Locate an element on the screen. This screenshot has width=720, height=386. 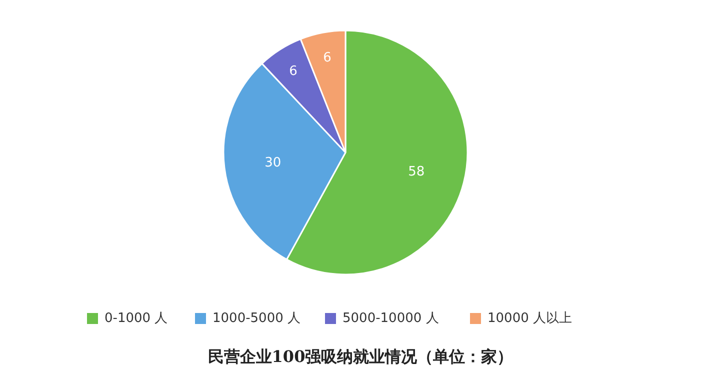
legend-label: 10000 人以上 is located at coordinates (530, 318).